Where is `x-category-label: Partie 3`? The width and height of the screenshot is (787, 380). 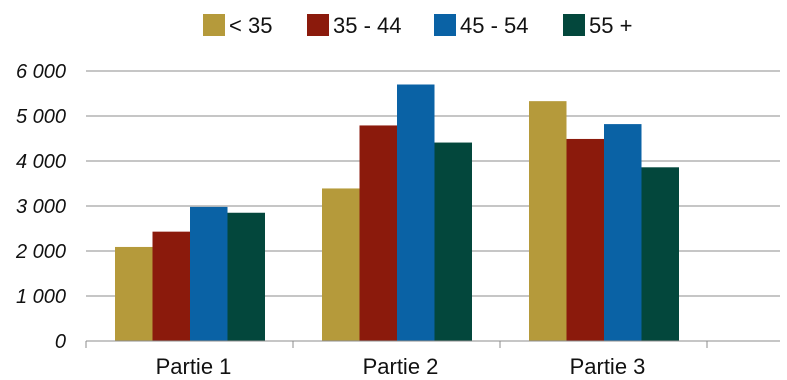 x-category-label: Partie 3 is located at coordinates (608, 366).